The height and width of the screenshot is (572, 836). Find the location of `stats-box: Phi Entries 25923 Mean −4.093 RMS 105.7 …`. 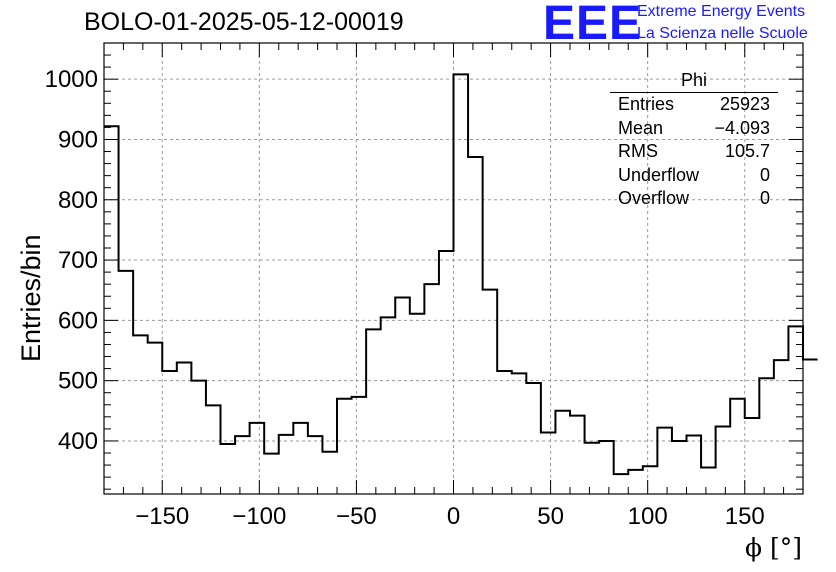

stats-box: Phi Entries 25923 Mean −4.093 RMS 105.7 … is located at coordinates (694, 140).